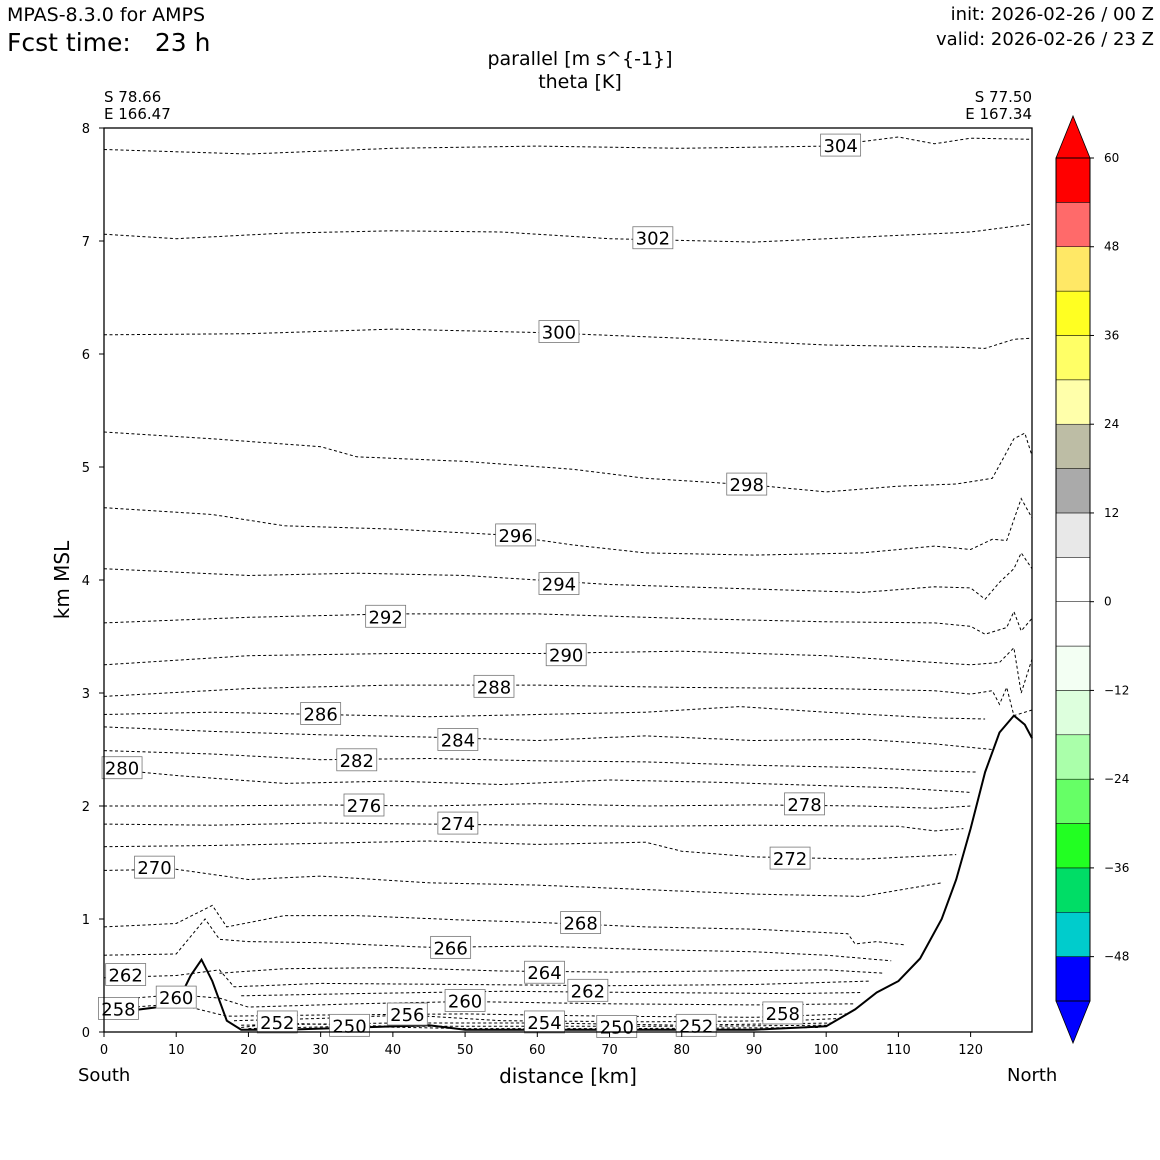 The height and width of the screenshot is (1160, 1160). What do you see at coordinates (393, 1050) in the screenshot?
I see `x-tick-label: 40` at bounding box center [393, 1050].